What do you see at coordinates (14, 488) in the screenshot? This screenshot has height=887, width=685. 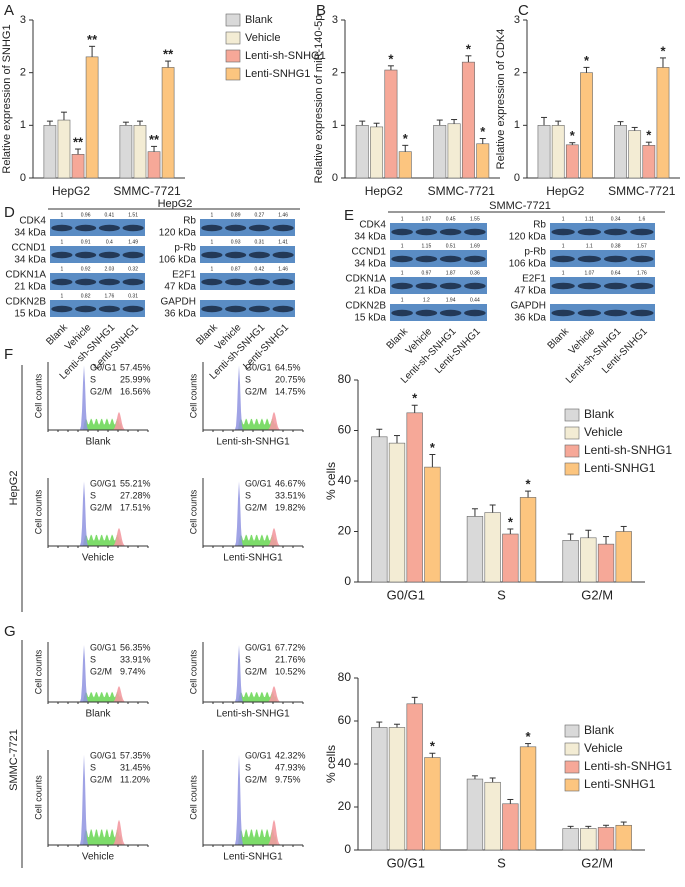 I see `cell-line-label: HepG2` at bounding box center [14, 488].